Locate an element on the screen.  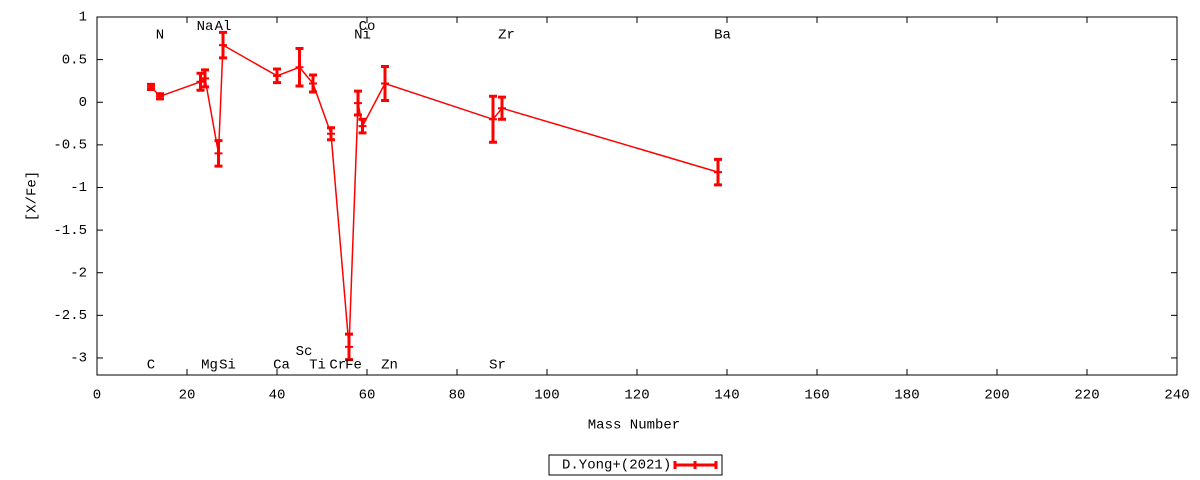
element-label: Si is located at coordinates (227, 365).